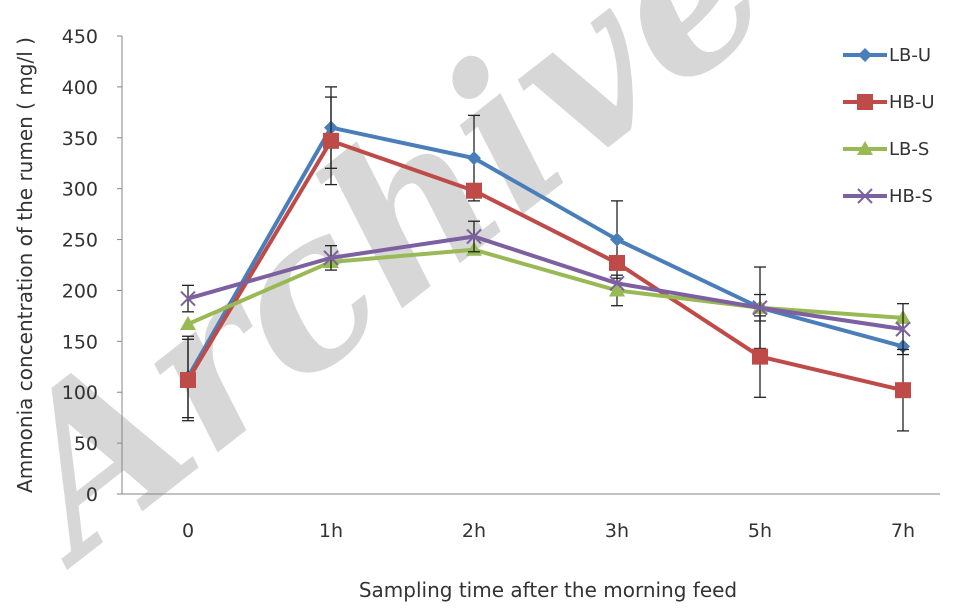  What do you see at coordinates (887, 55) in the screenshot?
I see `legend-item-lb-u: LB-U` at bounding box center [887, 55].